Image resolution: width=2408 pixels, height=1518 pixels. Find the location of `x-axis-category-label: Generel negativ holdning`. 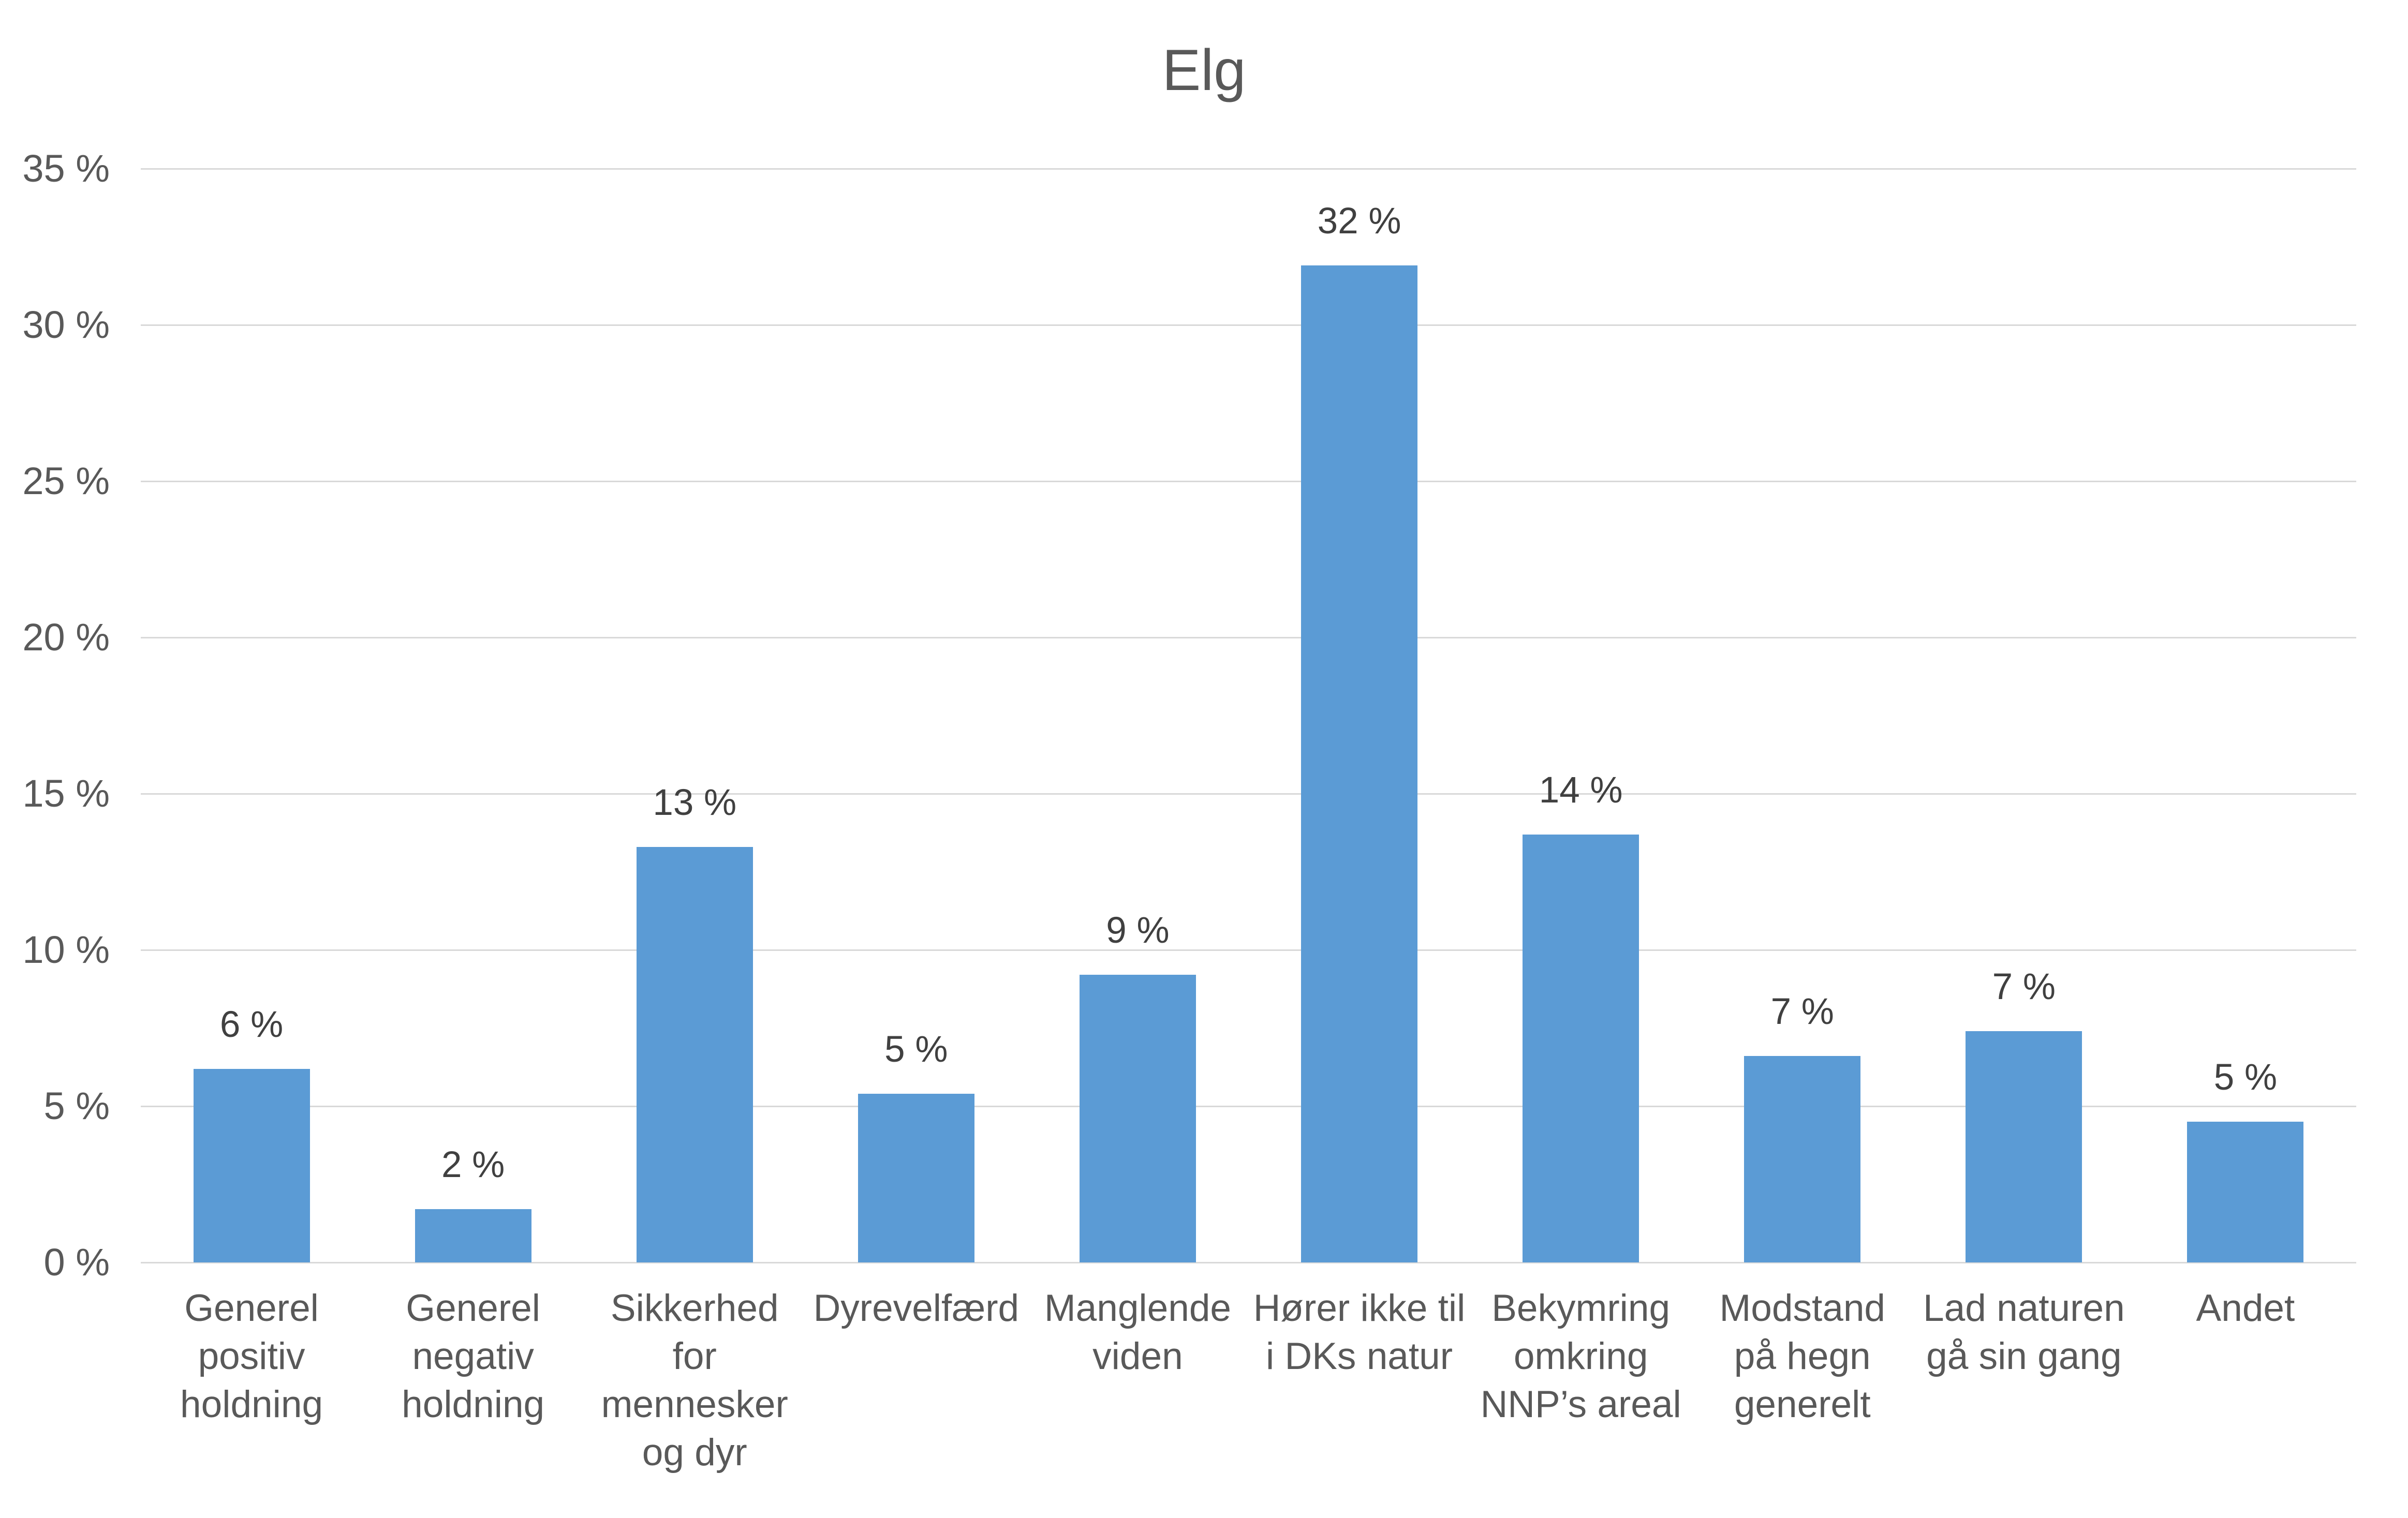

x-axis-category-label: Generel negativ holdning is located at coordinates (473, 1356).